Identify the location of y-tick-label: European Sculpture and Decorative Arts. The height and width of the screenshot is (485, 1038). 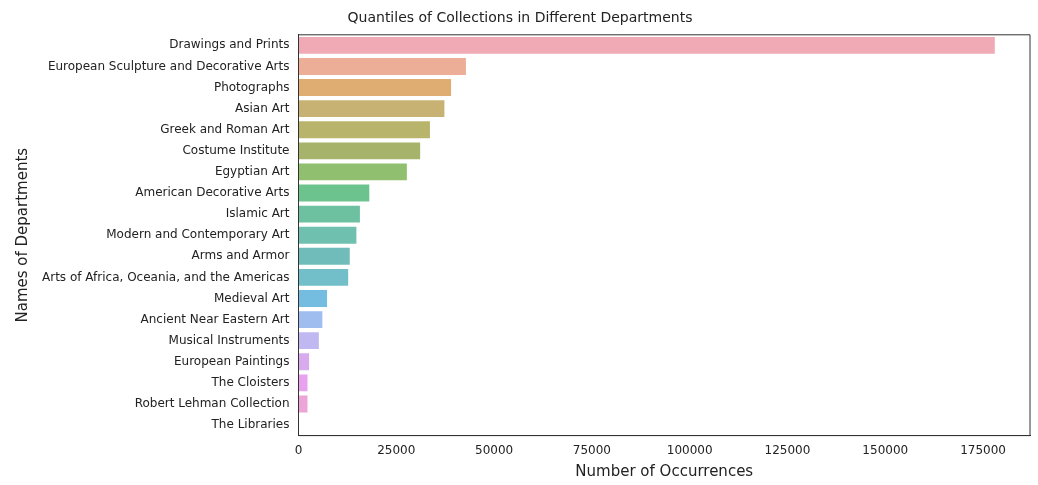
(168, 65).